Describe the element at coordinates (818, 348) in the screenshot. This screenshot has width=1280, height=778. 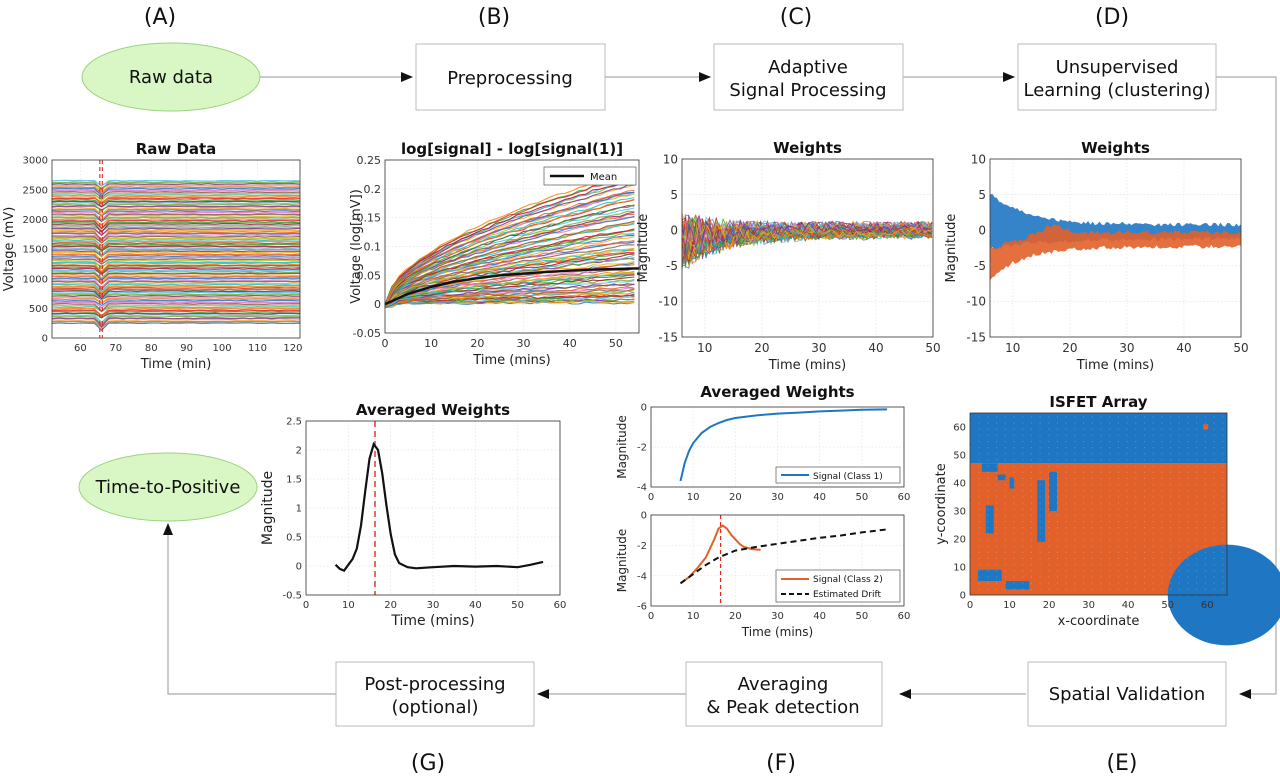
I see `weights-xtick-label: 30` at that location.